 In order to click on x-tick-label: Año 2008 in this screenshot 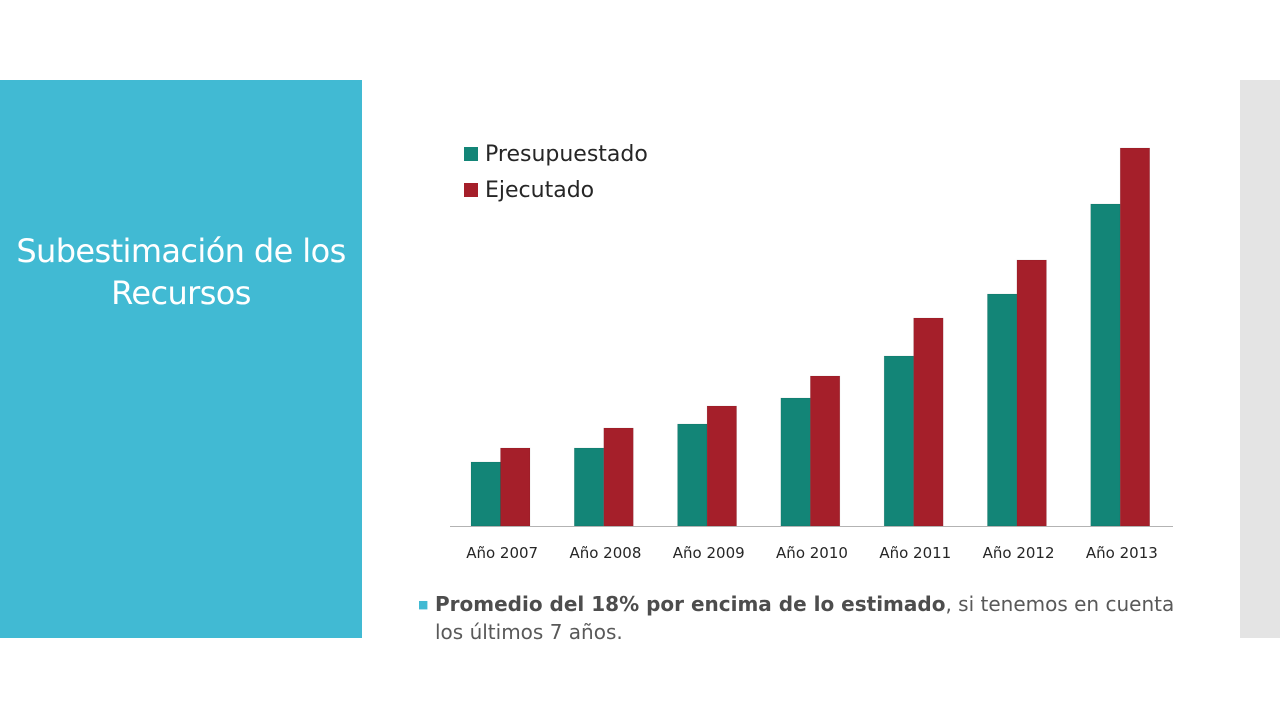, I will do `click(605, 553)`.